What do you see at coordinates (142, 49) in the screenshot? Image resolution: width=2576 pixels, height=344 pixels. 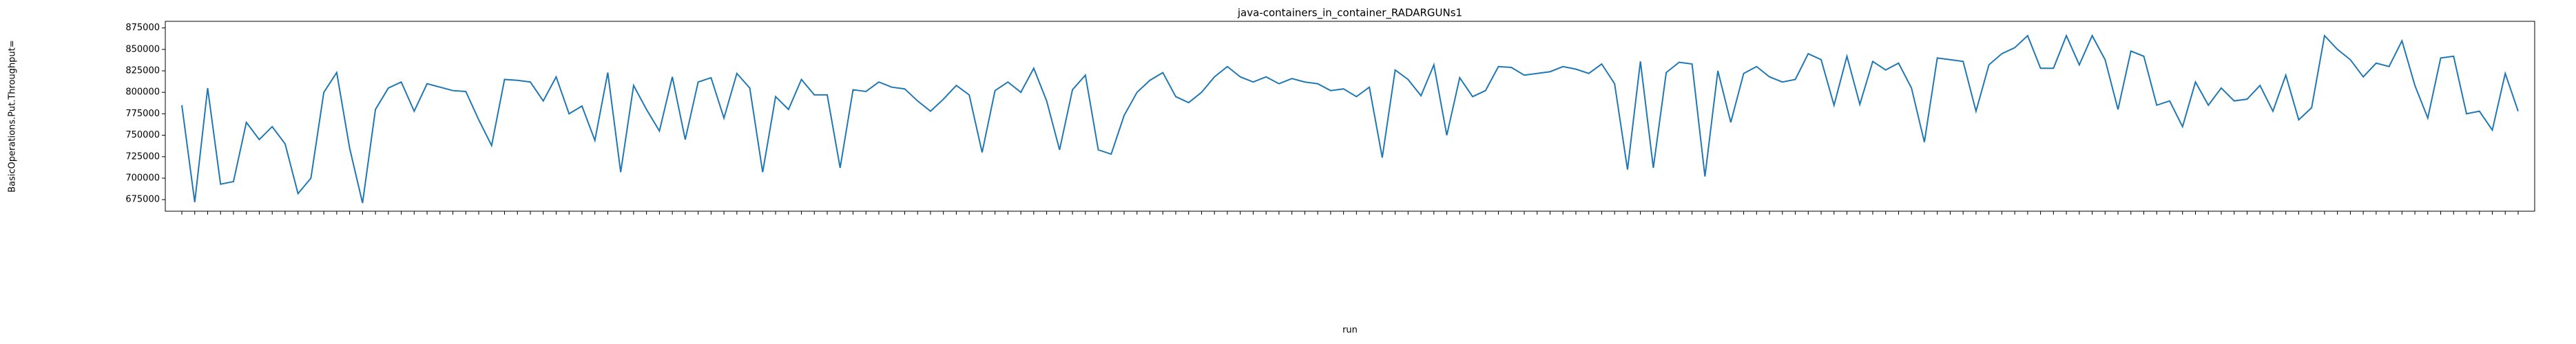 I see `y-tick-label: 850000` at bounding box center [142, 49].